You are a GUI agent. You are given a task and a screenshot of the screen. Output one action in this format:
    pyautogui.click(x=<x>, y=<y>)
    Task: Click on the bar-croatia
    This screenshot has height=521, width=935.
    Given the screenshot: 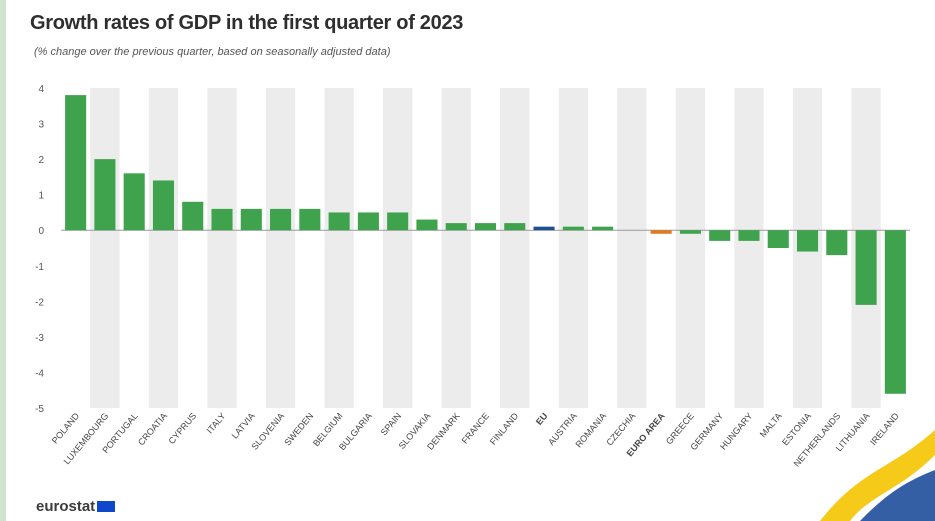 What is the action you would take?
    pyautogui.click(x=163, y=205)
    